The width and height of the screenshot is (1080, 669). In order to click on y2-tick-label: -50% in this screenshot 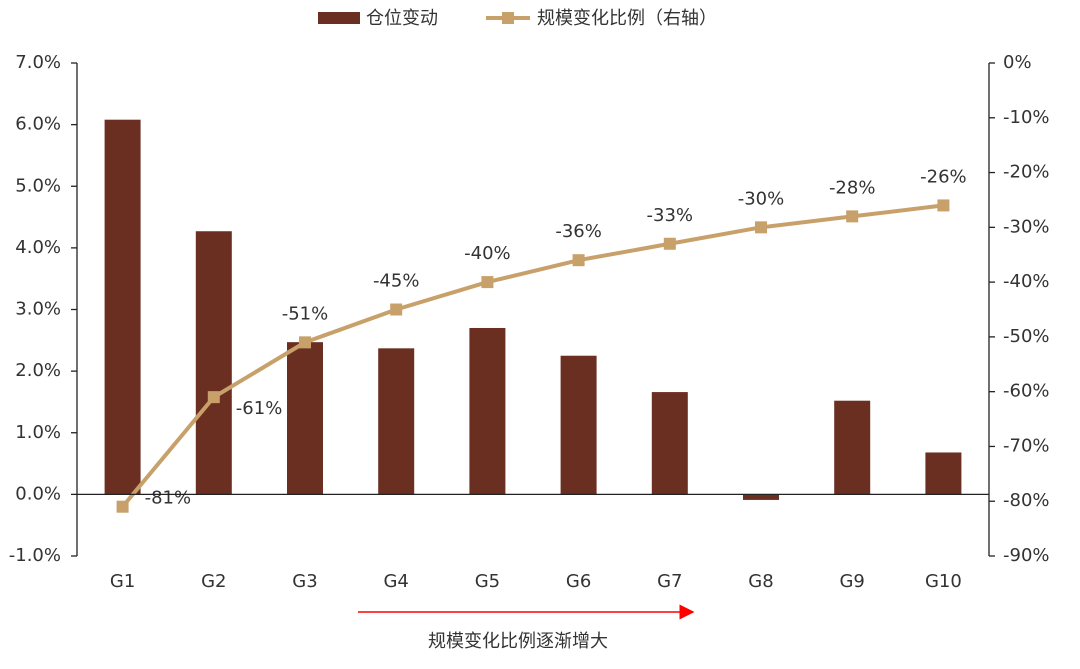, I will do `click(1026, 336)`.